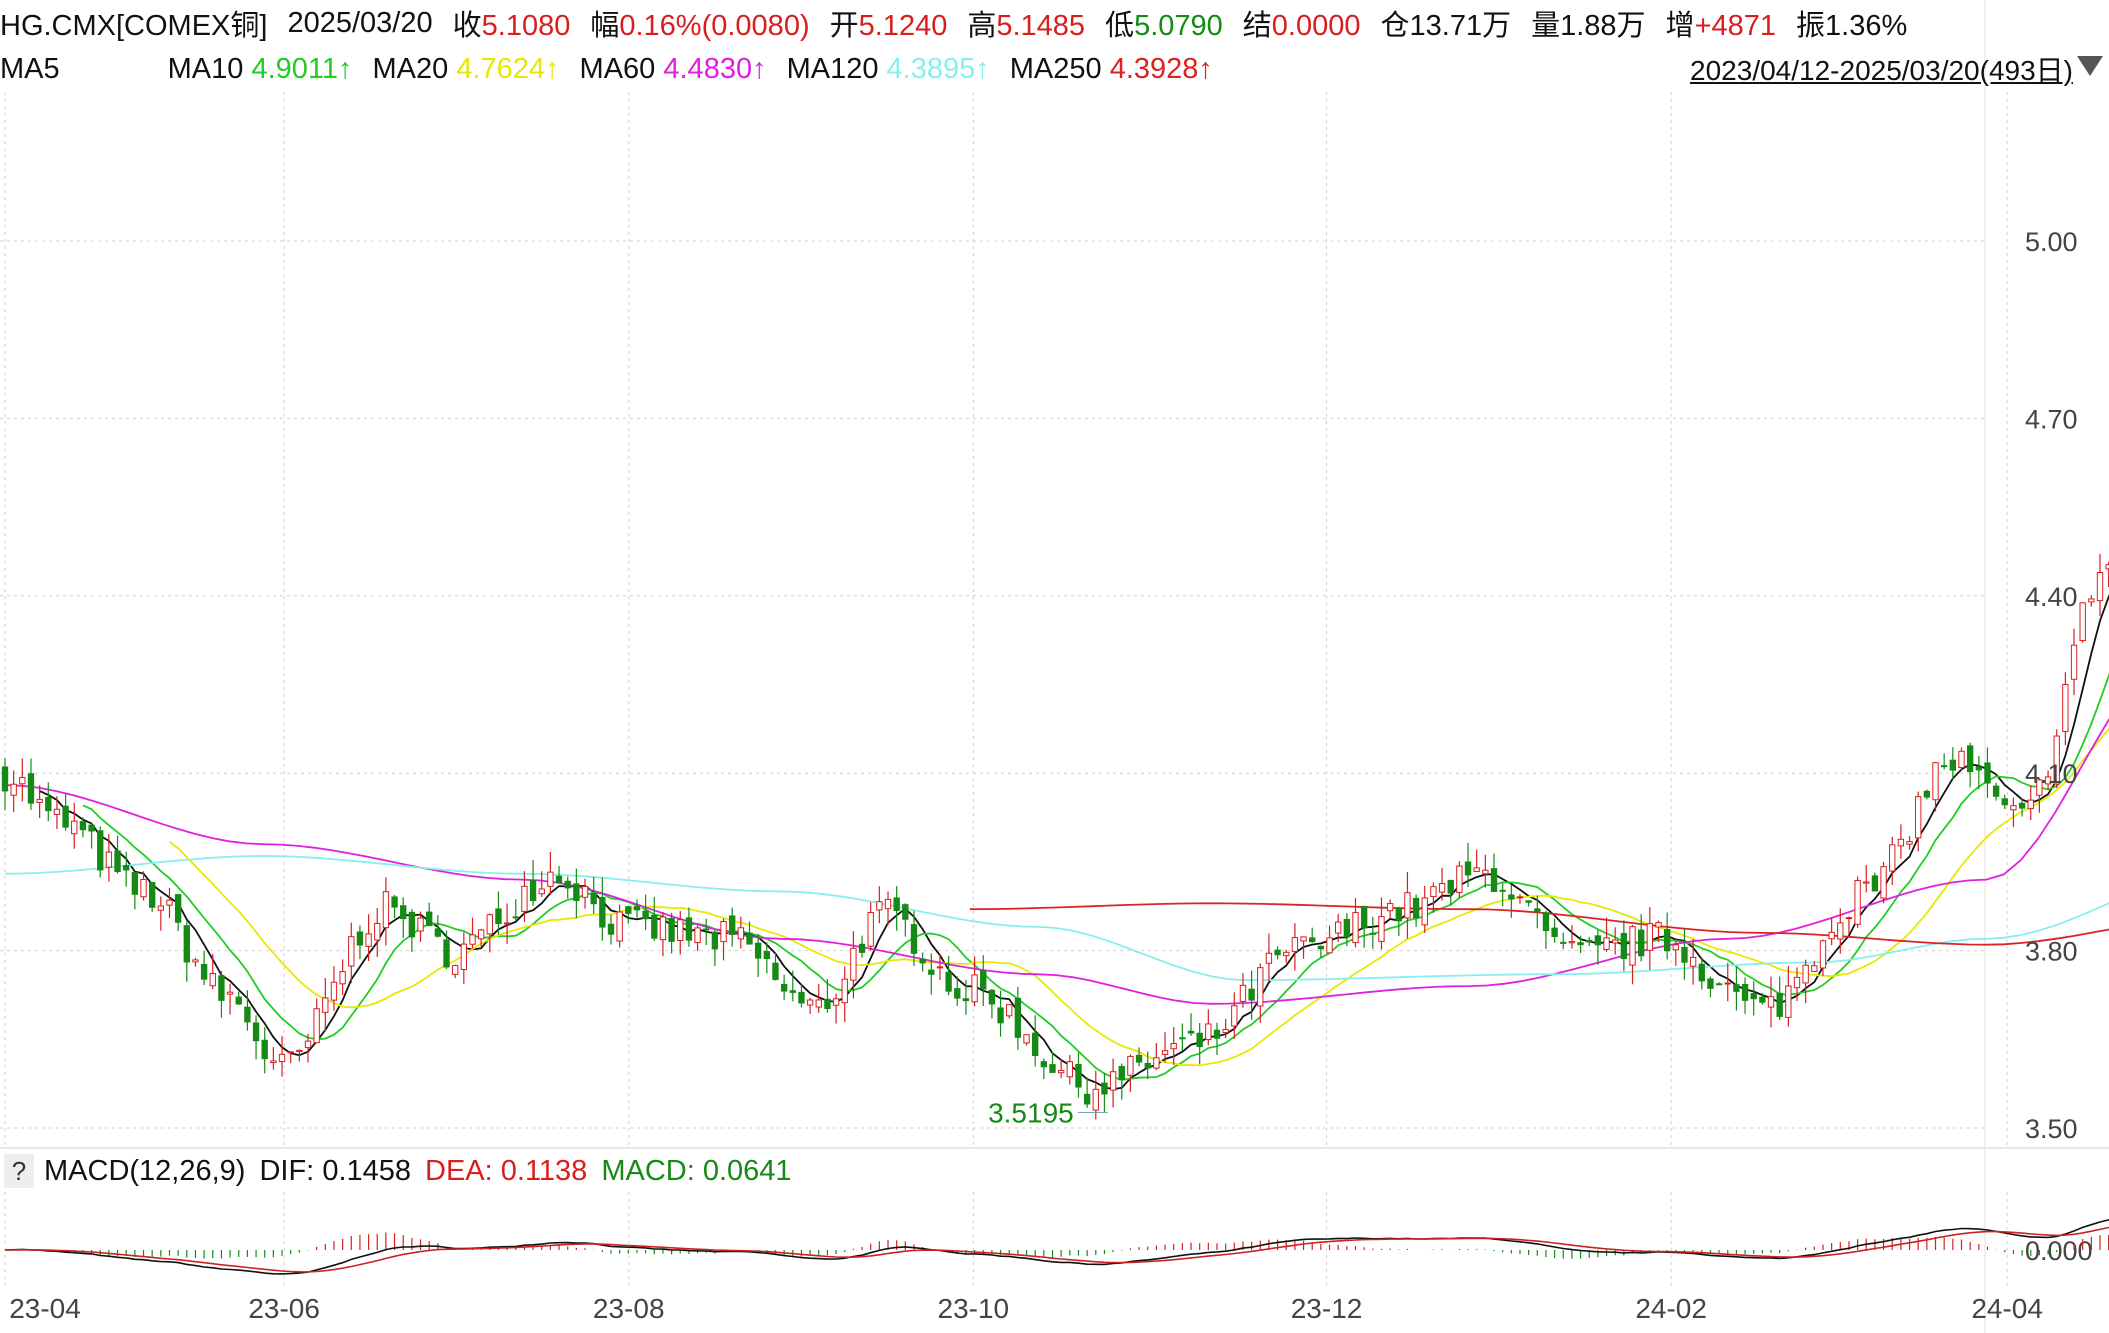 The image size is (2109, 1333). I want to click on time-tick-label: 23-10, so click(974, 1308).